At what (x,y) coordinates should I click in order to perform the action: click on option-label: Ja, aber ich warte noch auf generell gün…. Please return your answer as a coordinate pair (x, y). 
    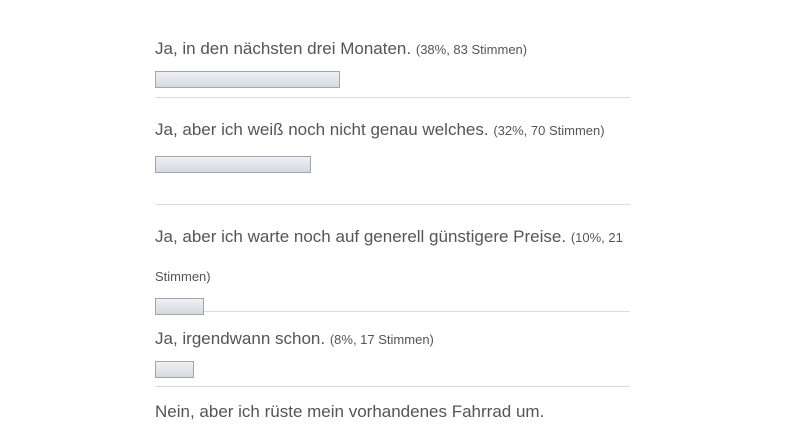
    Looking at the image, I should click on (361, 236).